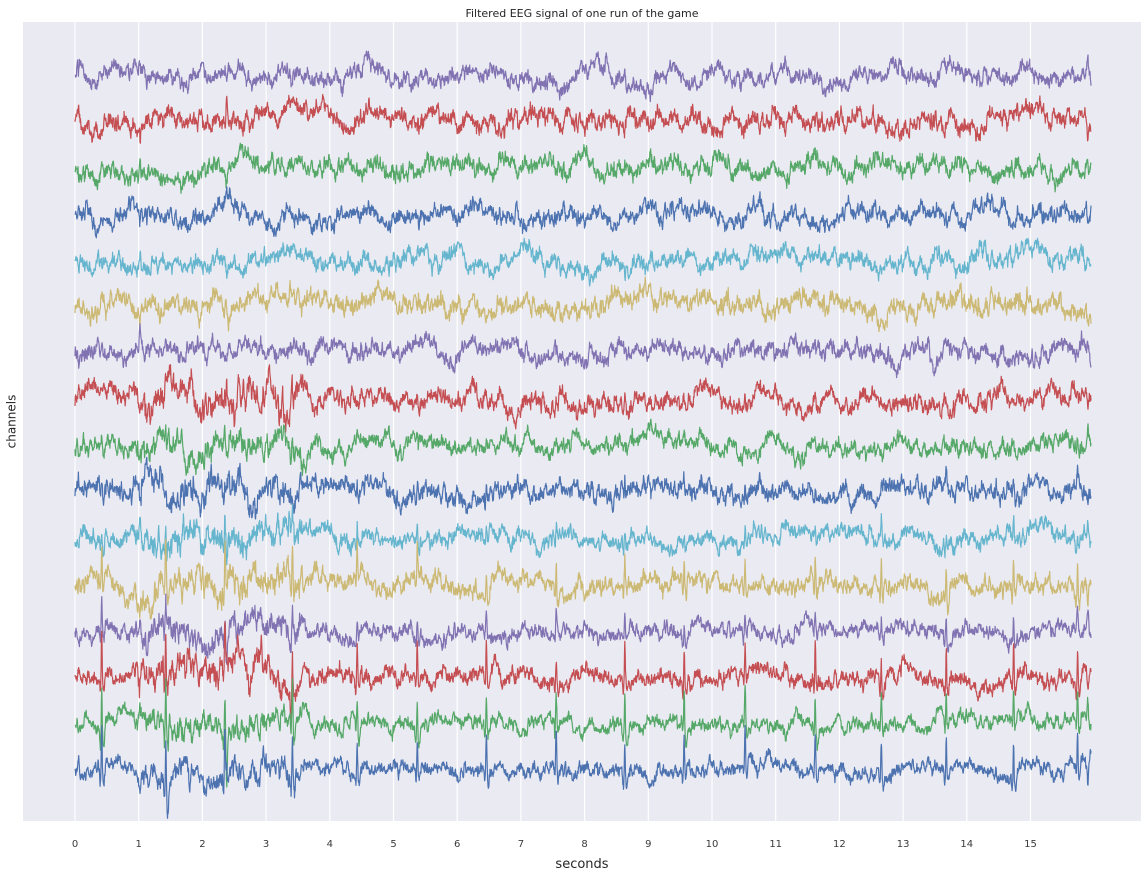 The image size is (1148, 879). What do you see at coordinates (11, 421) in the screenshot?
I see `y-axis-label: channels` at bounding box center [11, 421].